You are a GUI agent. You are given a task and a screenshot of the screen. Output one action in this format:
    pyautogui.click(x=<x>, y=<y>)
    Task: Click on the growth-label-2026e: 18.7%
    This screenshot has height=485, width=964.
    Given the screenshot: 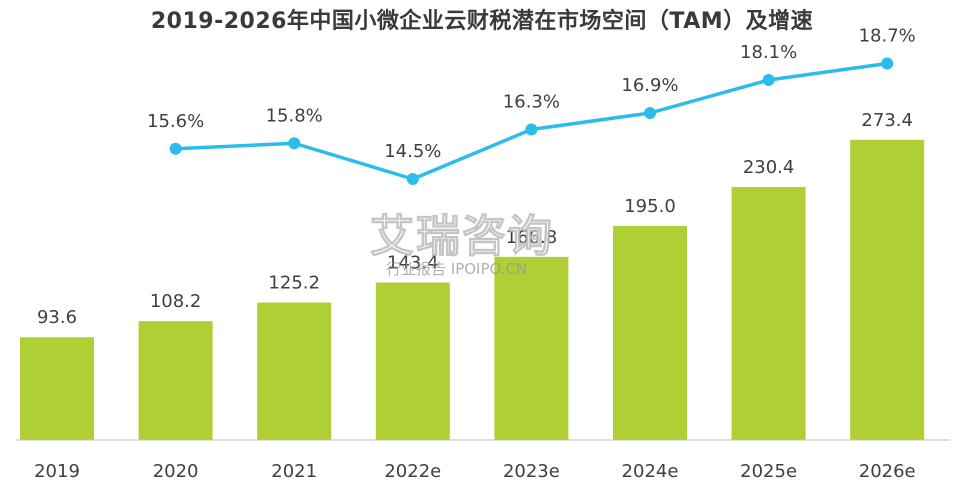 What is the action you would take?
    pyautogui.click(x=887, y=36)
    